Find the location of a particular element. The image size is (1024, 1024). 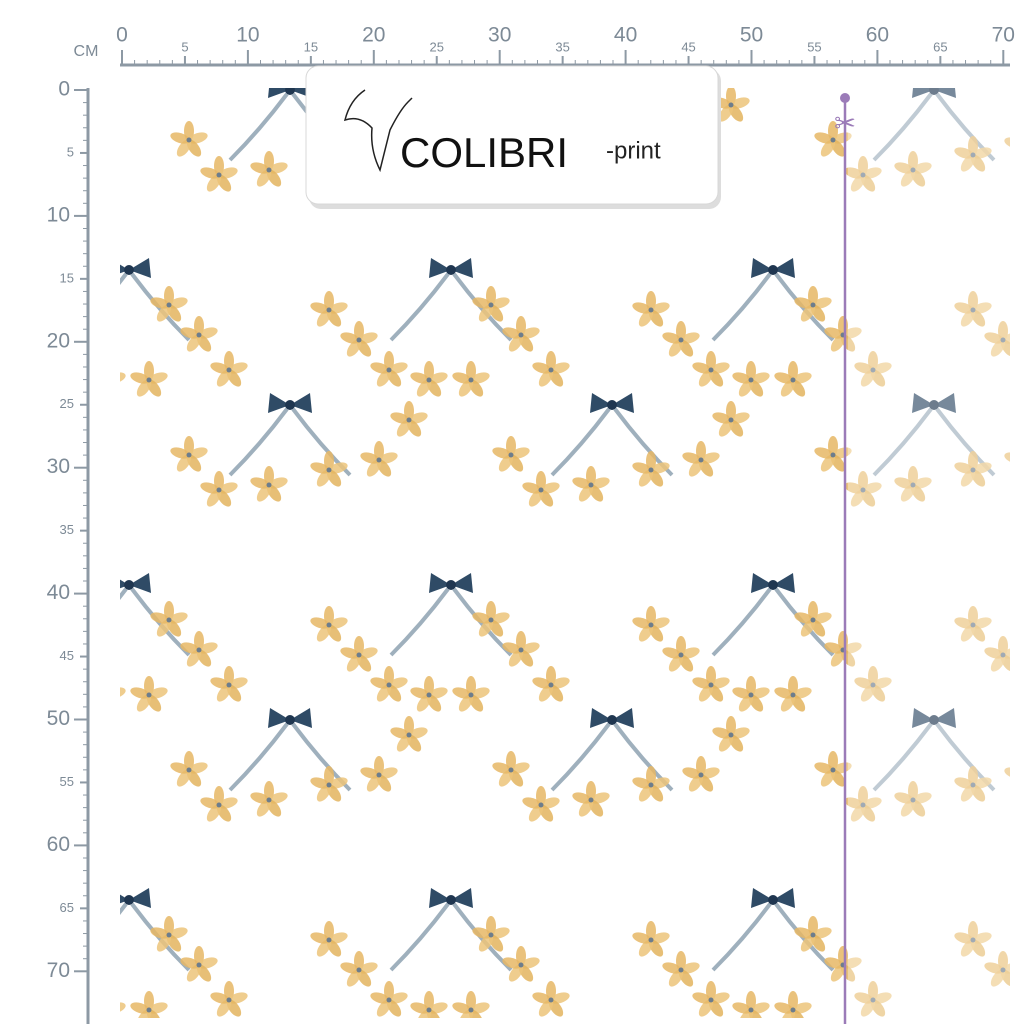

top-label: 35 is located at coordinates (562, 46).